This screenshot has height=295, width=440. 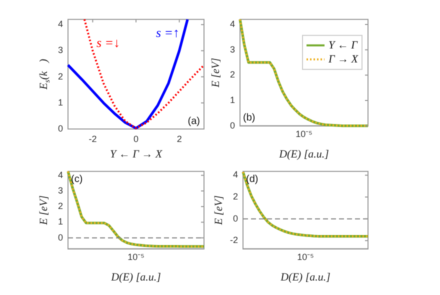 What do you see at coordinates (136, 139) in the screenshot?
I see `x-tick-label: 0` at bounding box center [136, 139].